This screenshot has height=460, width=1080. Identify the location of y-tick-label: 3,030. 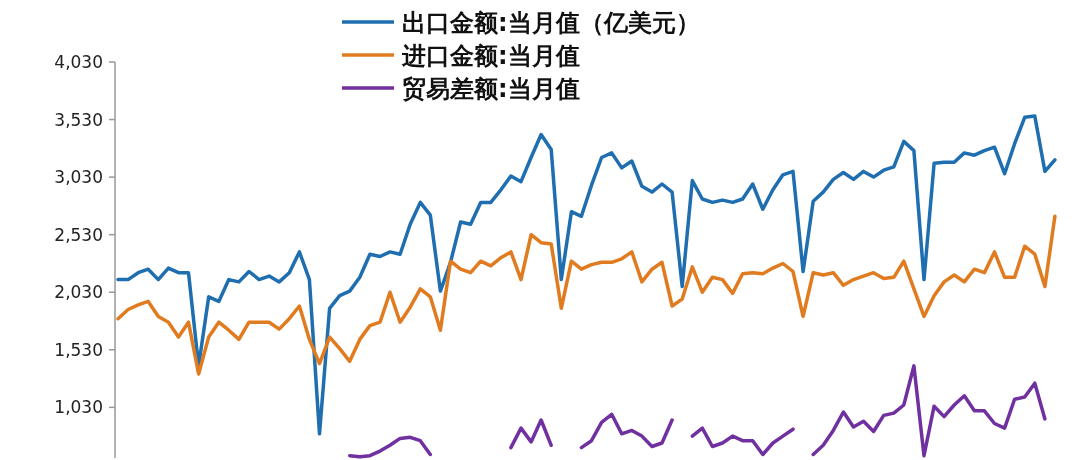
(78, 177).